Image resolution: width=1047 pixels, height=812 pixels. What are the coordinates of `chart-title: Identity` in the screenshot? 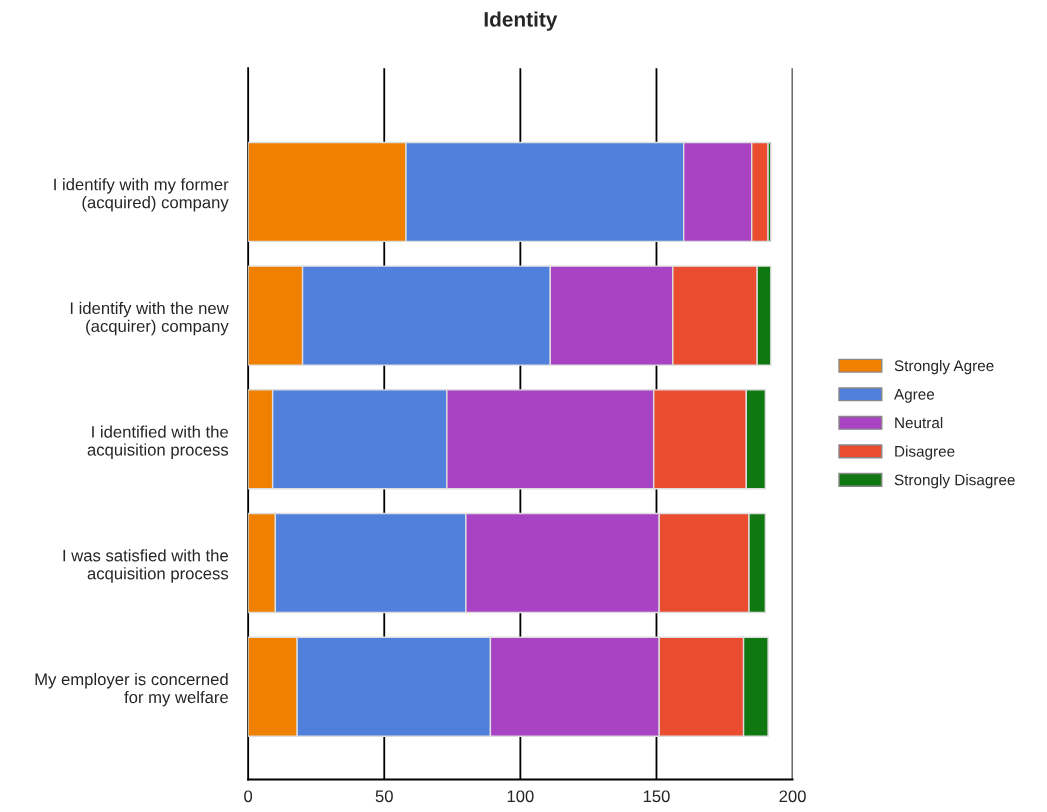 It's located at (521, 21).